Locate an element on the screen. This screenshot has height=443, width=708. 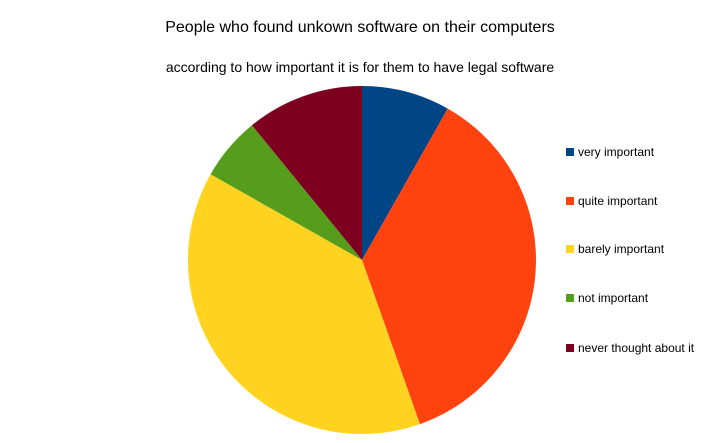
legend-item-quite-important: quite important is located at coordinates (611, 201).